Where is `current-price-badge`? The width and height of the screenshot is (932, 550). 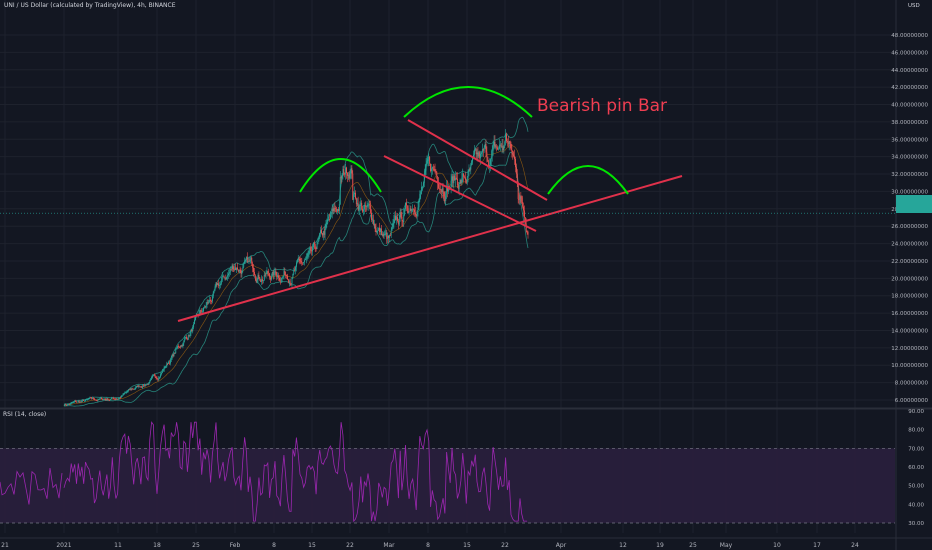 current-price-badge is located at coordinates (914, 204).